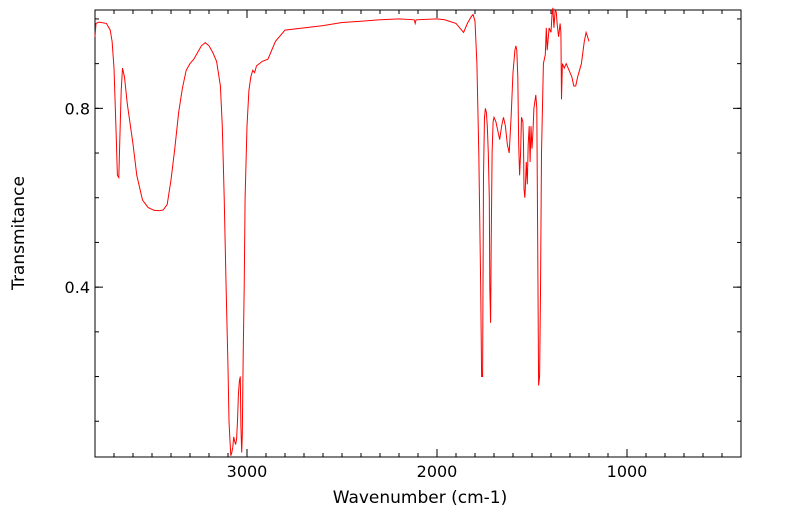 The image size is (799, 516). What do you see at coordinates (77, 108) in the screenshot?
I see `y-tick-label: 0.8` at bounding box center [77, 108].